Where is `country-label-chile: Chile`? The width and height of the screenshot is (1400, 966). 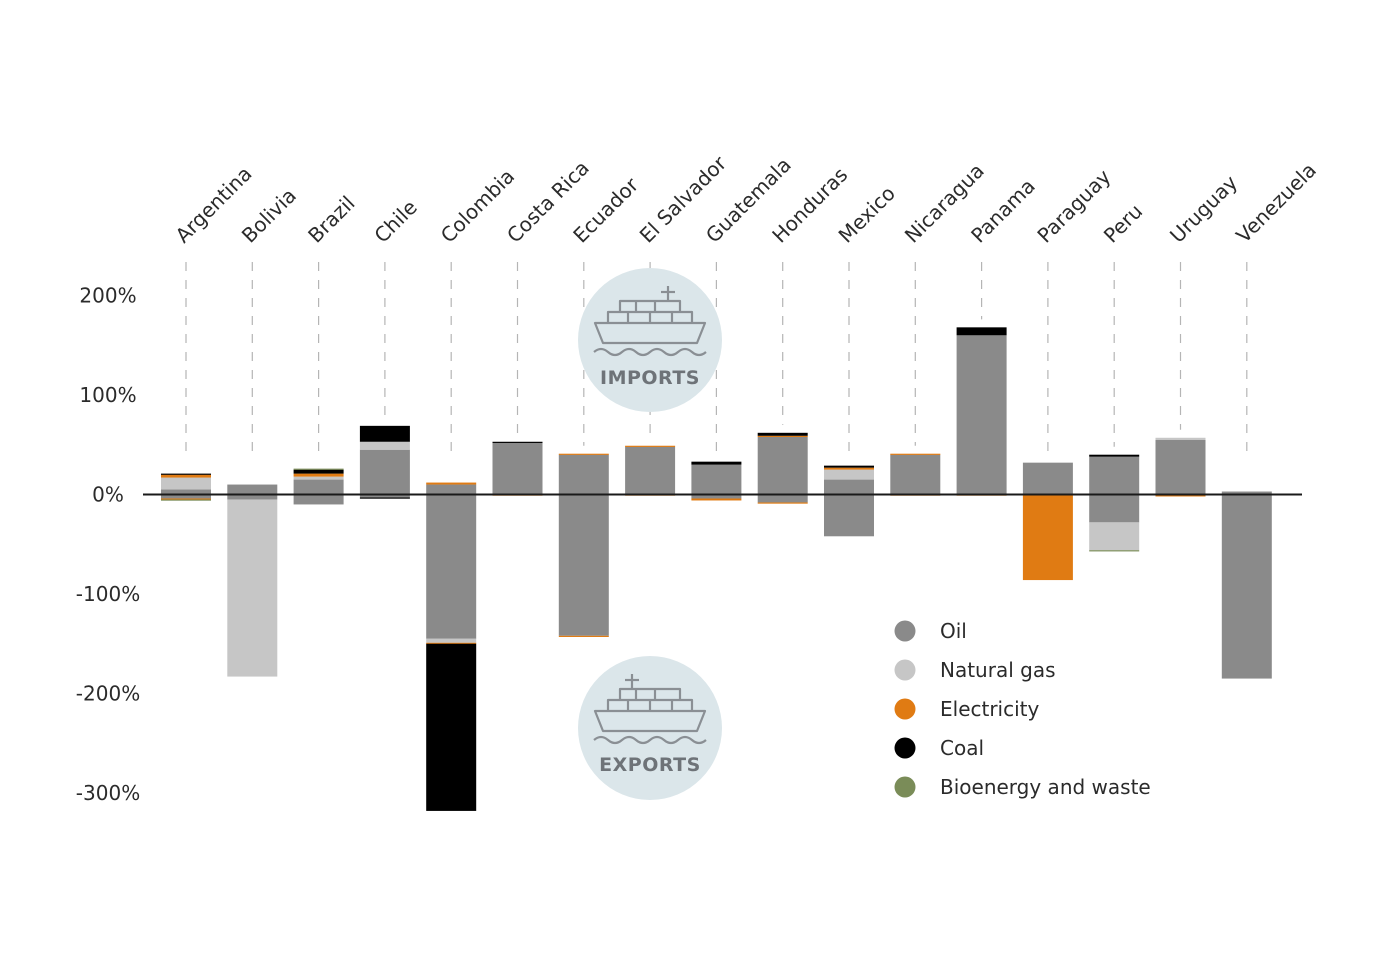 country-label-chile: Chile is located at coordinates (395, 221).